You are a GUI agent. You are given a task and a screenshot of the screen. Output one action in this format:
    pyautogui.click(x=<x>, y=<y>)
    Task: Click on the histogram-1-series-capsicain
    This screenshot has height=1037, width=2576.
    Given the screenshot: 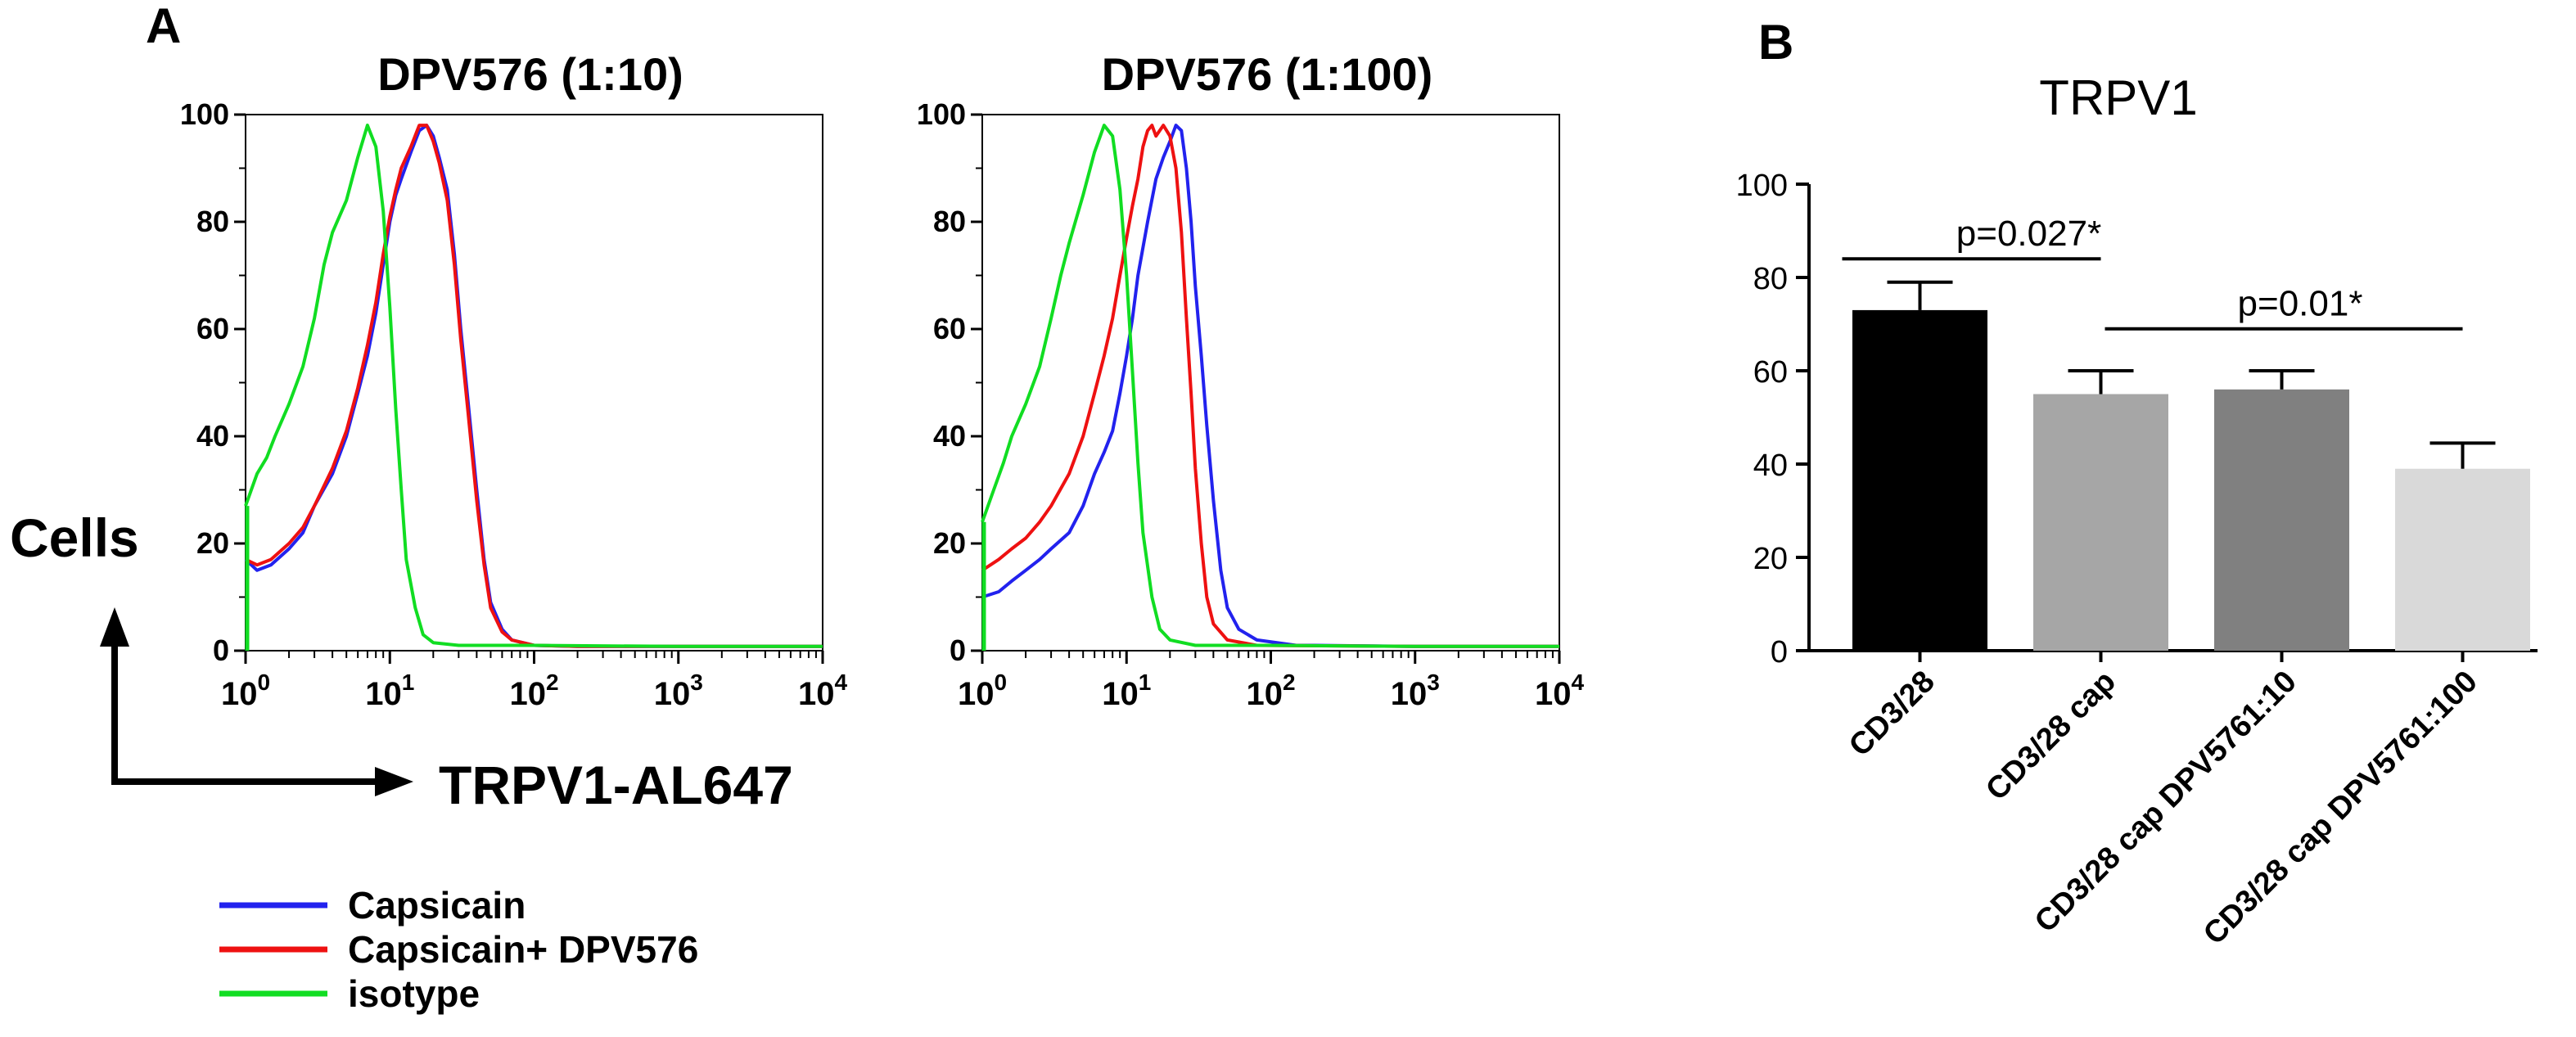 What is the action you would take?
    pyautogui.click(x=533, y=386)
    